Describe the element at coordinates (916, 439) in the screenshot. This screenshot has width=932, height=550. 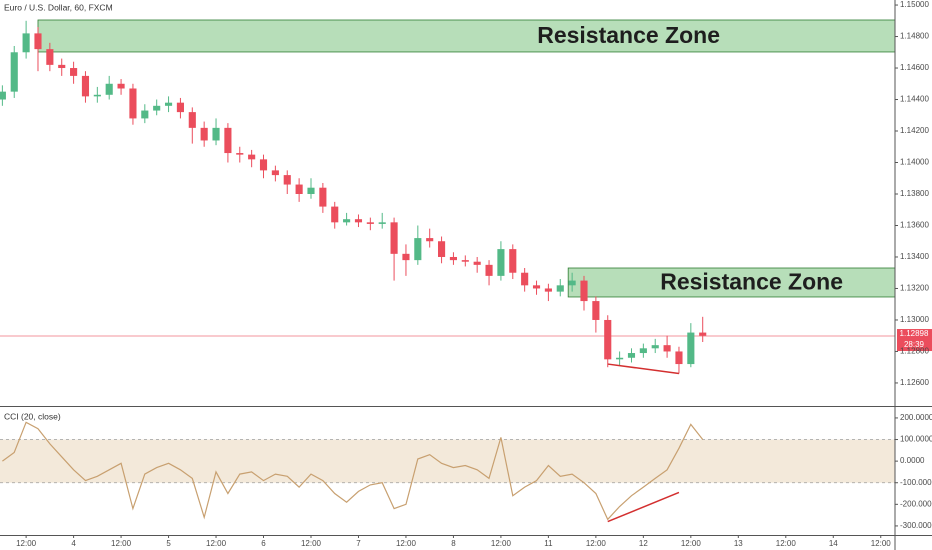
I see `y-tick-label: 100.0000` at that location.